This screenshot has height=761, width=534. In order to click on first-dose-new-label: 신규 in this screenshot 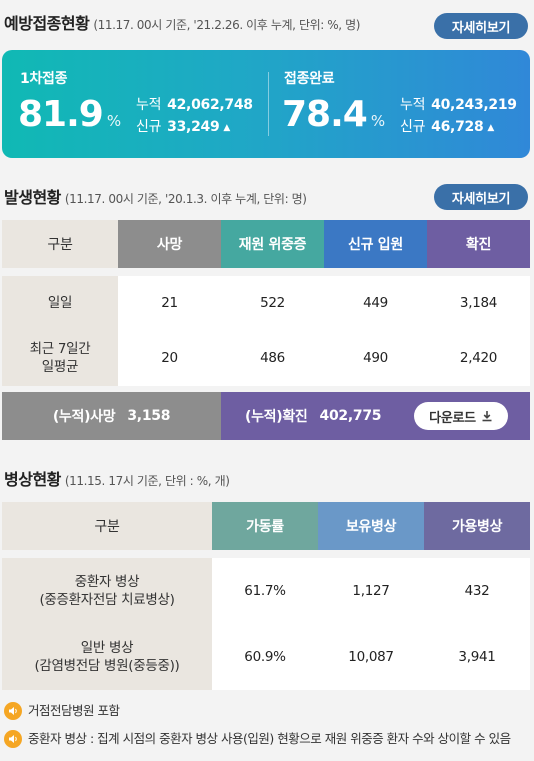, I will do `click(149, 127)`.